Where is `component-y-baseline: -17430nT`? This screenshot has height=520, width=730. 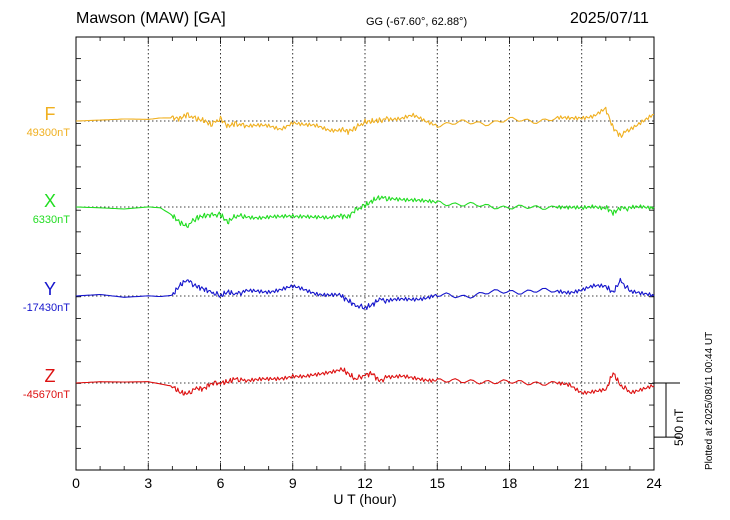 component-y-baseline: -17430nT is located at coordinates (46, 308).